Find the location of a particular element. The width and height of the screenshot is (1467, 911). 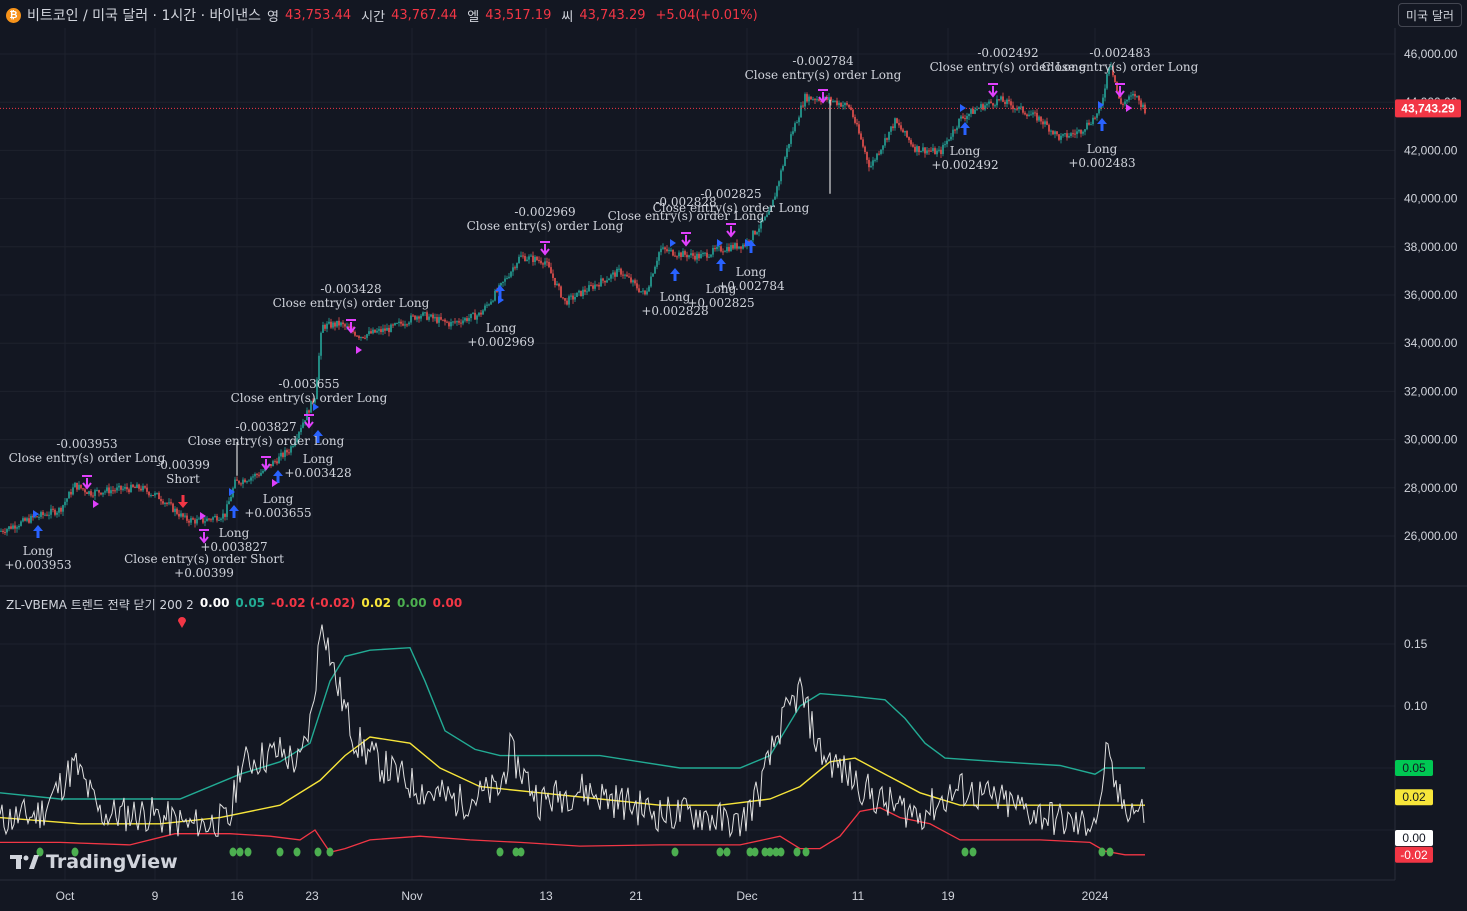

bitcoin-icon: ₿ is located at coordinates (13, 15).